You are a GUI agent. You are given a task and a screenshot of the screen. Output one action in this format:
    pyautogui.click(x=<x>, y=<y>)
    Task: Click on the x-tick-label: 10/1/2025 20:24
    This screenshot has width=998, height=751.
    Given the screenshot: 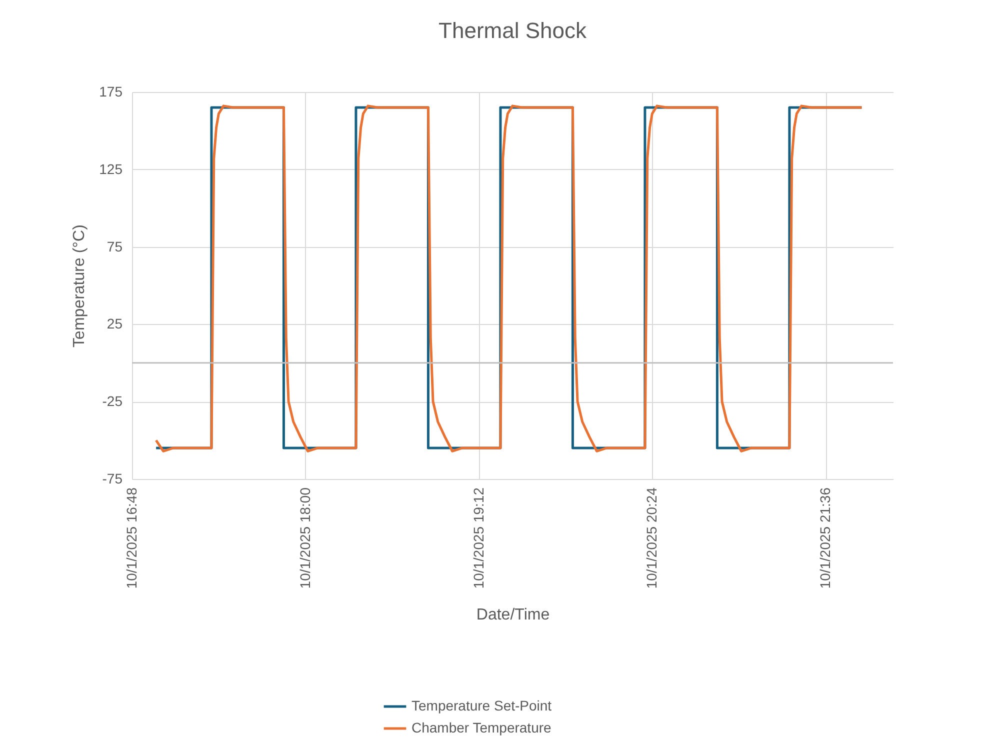 What is the action you would take?
    pyautogui.click(x=652, y=538)
    